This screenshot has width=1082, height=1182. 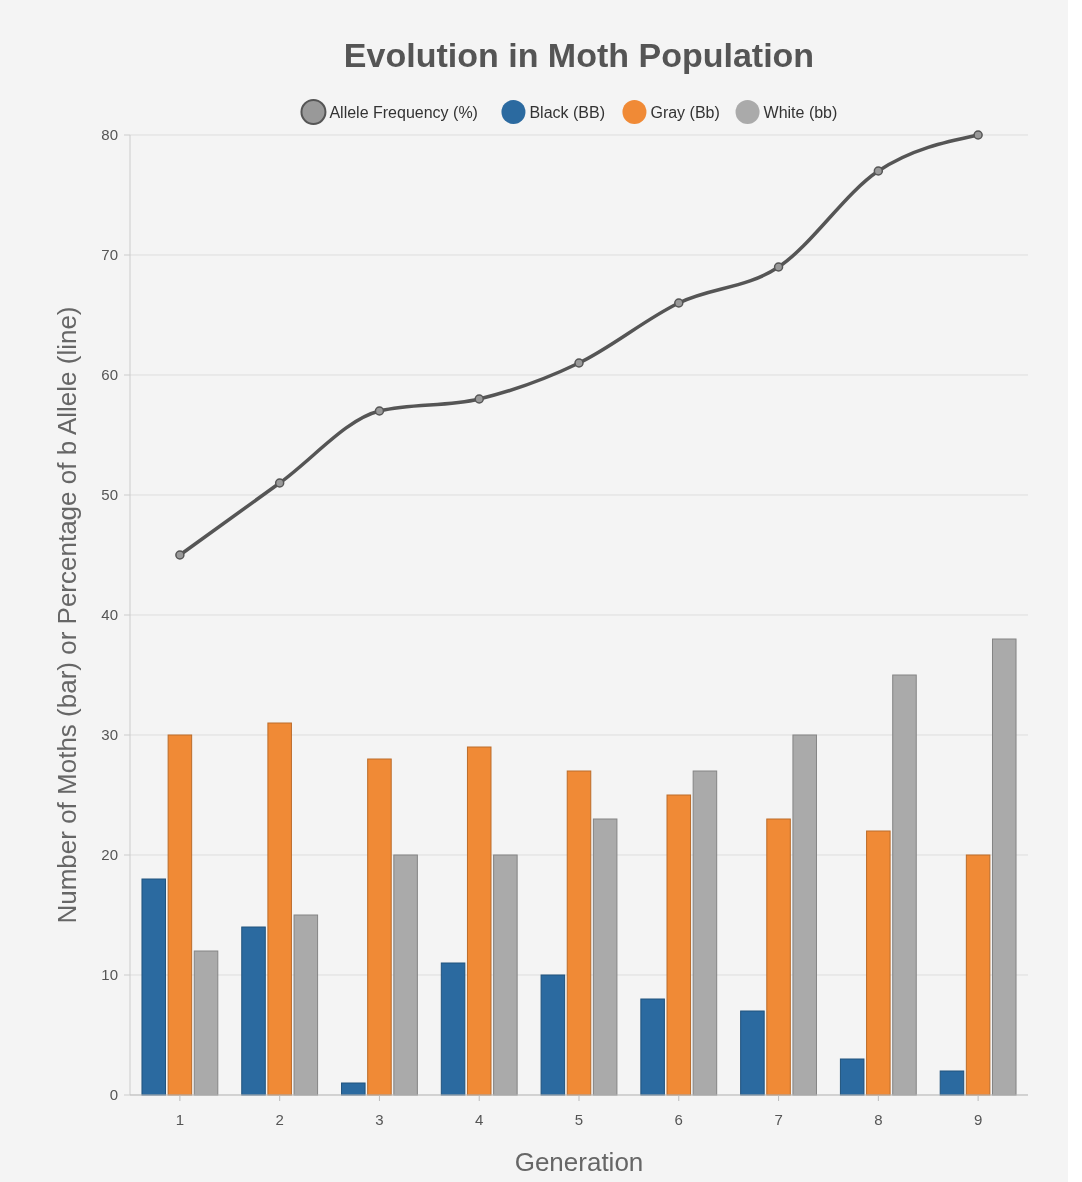 I want to click on x-tick-label: 8, so click(x=878, y=1119).